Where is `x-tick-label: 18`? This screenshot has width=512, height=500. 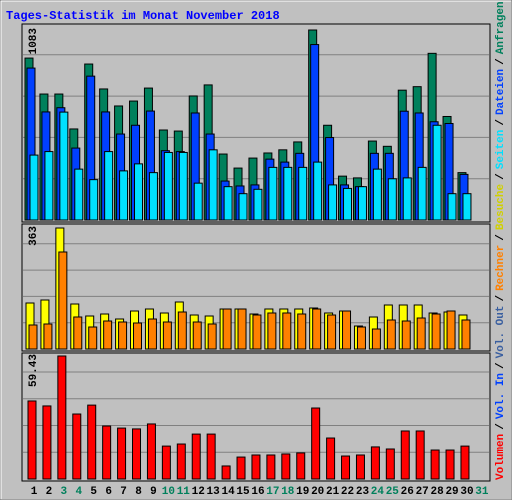
x-tick-label: 18 is located at coordinates (288, 492).